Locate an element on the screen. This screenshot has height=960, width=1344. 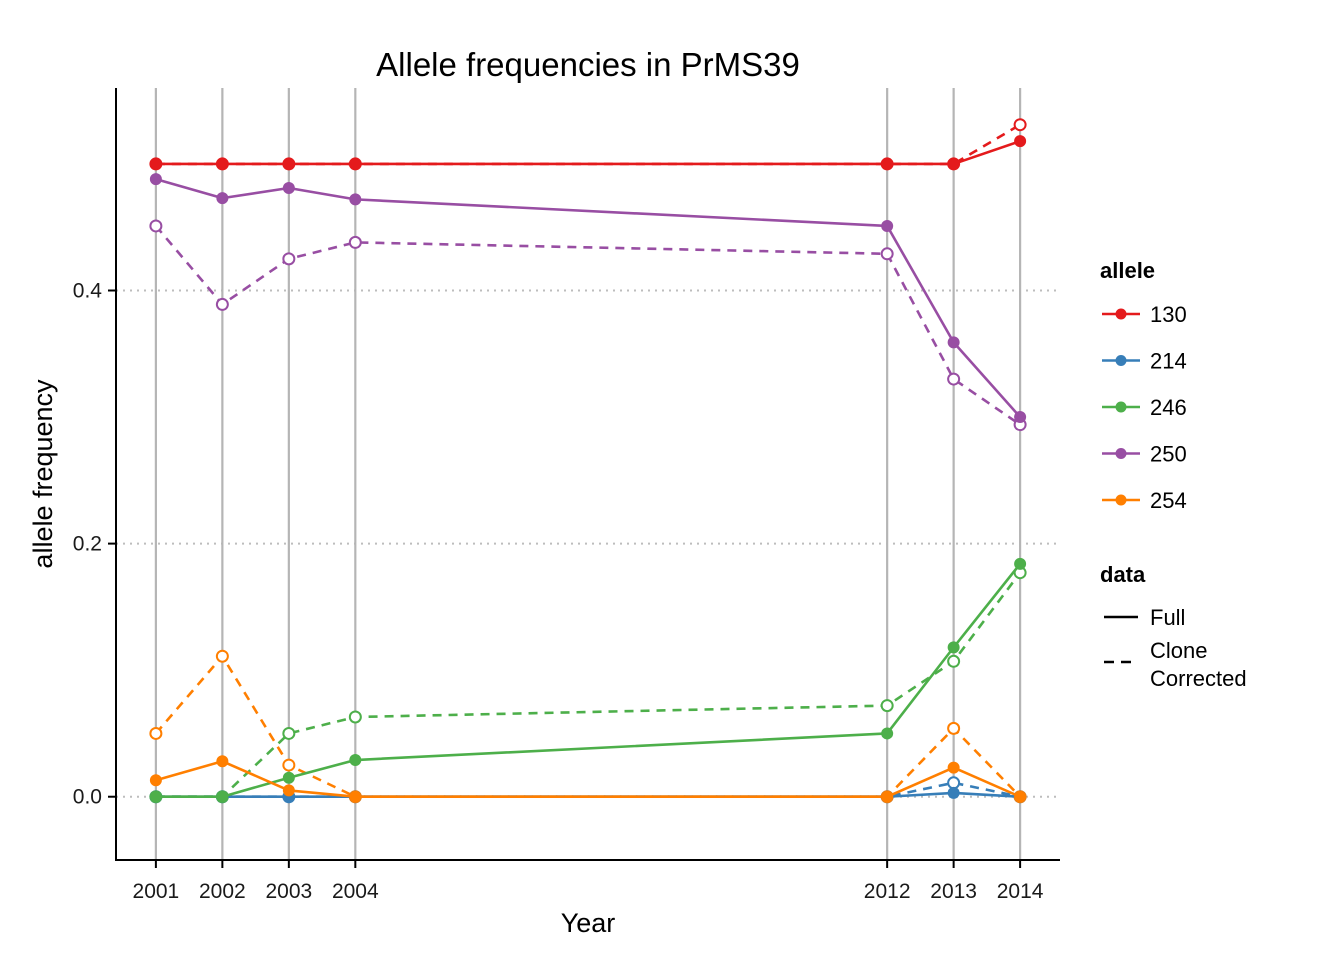
legend-label: 246 is located at coordinates (1168, 407).